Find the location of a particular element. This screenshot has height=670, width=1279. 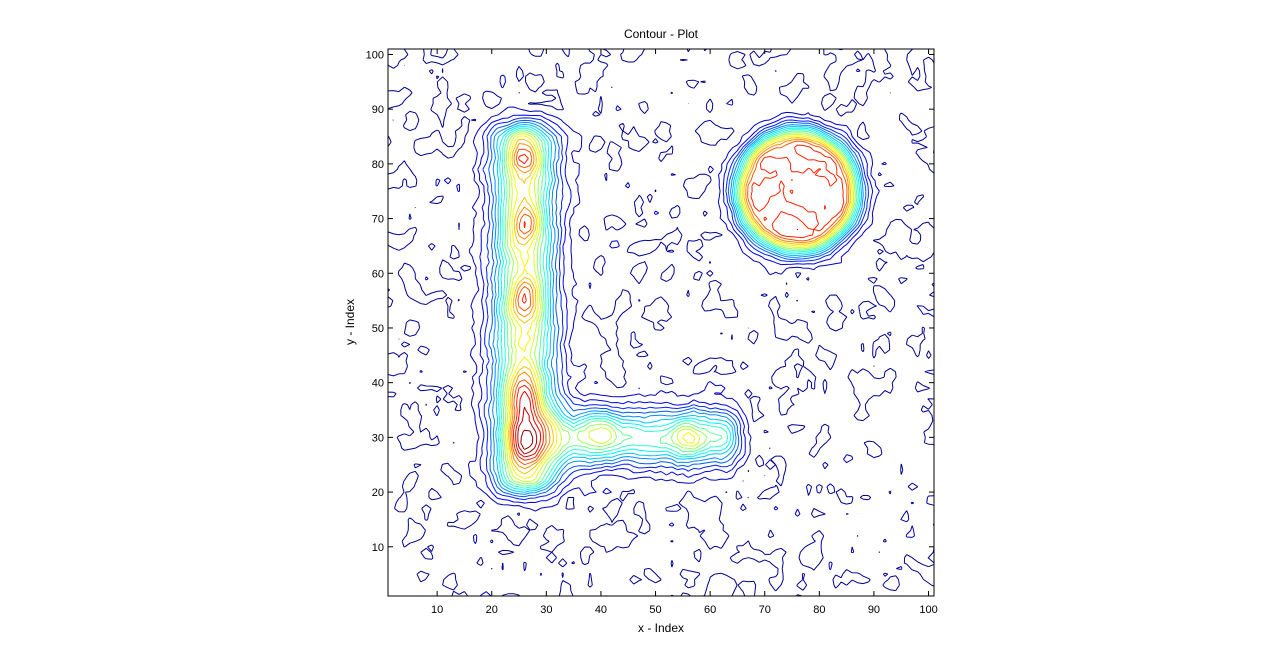

y-axis-title: y - Index is located at coordinates (350, 322).